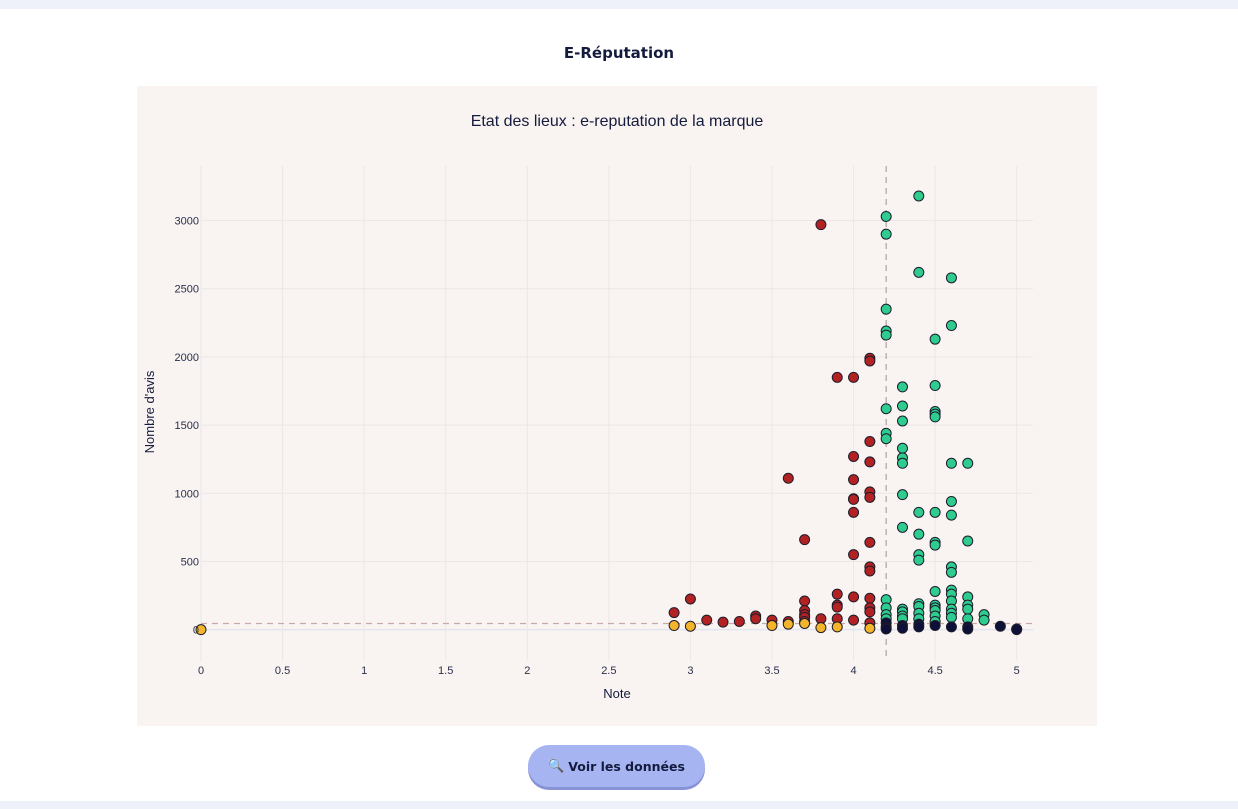 The image size is (1238, 809). Describe the element at coordinates (616, 693) in the screenshot. I see `x-axis-label: Note` at that location.